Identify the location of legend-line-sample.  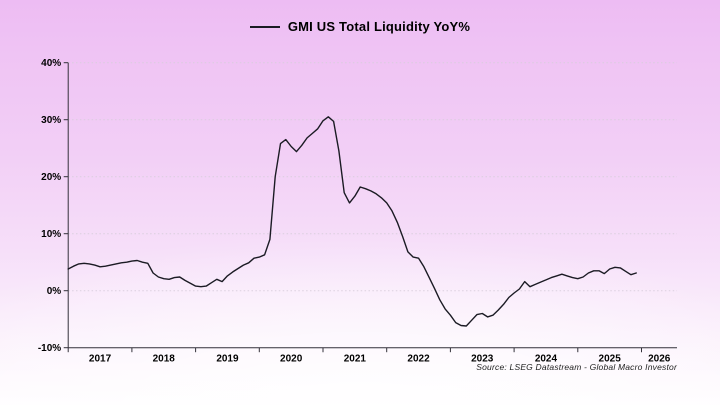
(264, 26).